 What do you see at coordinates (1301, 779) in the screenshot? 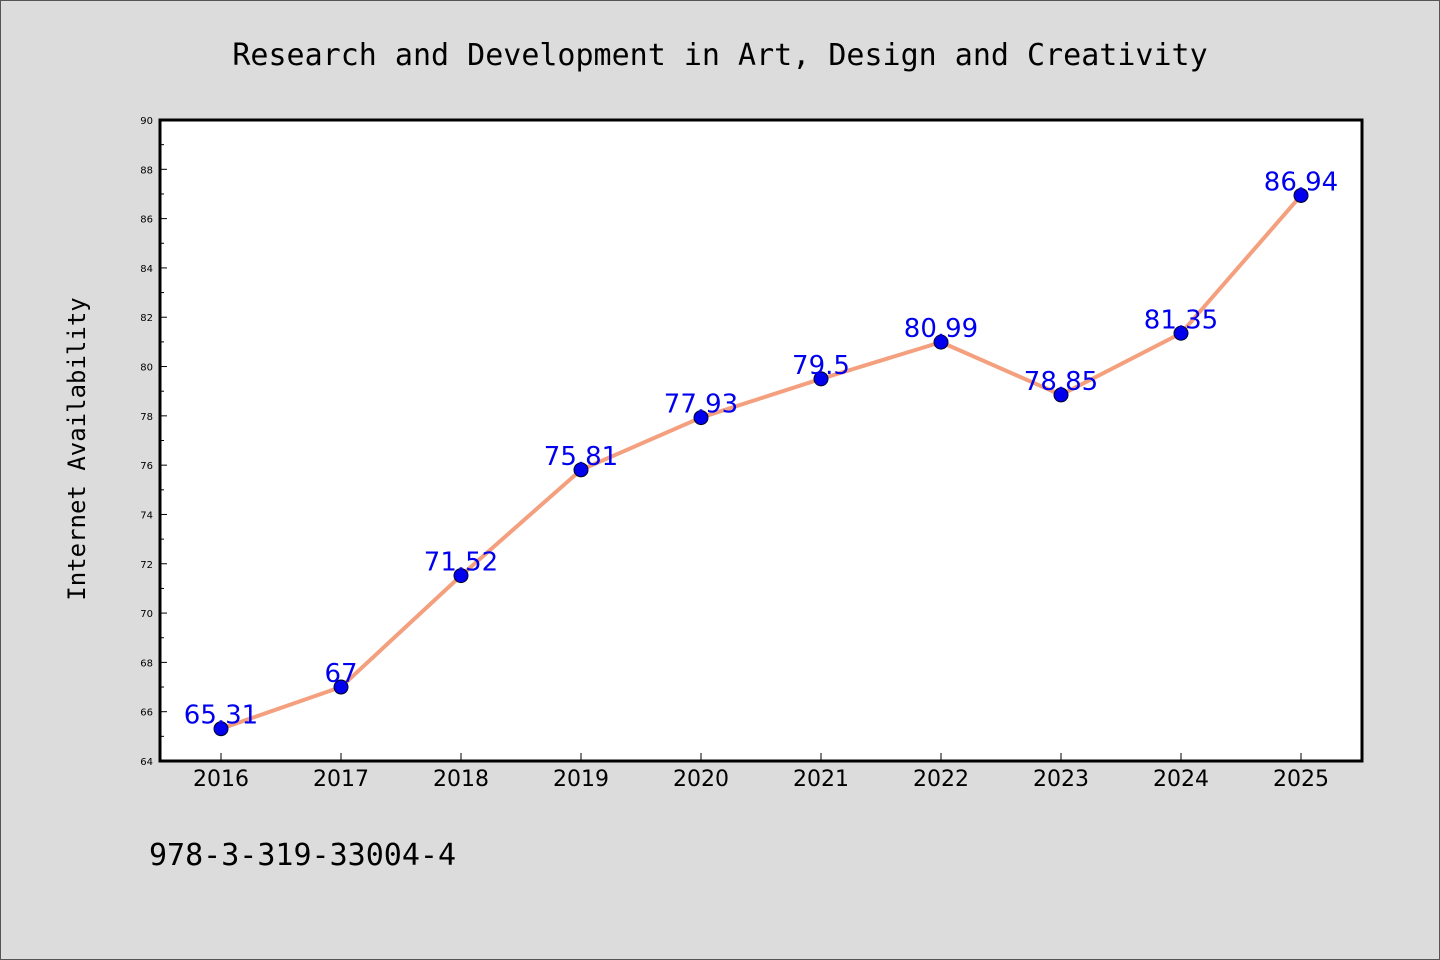
I see `x-tick-label: 2025` at bounding box center [1301, 779].